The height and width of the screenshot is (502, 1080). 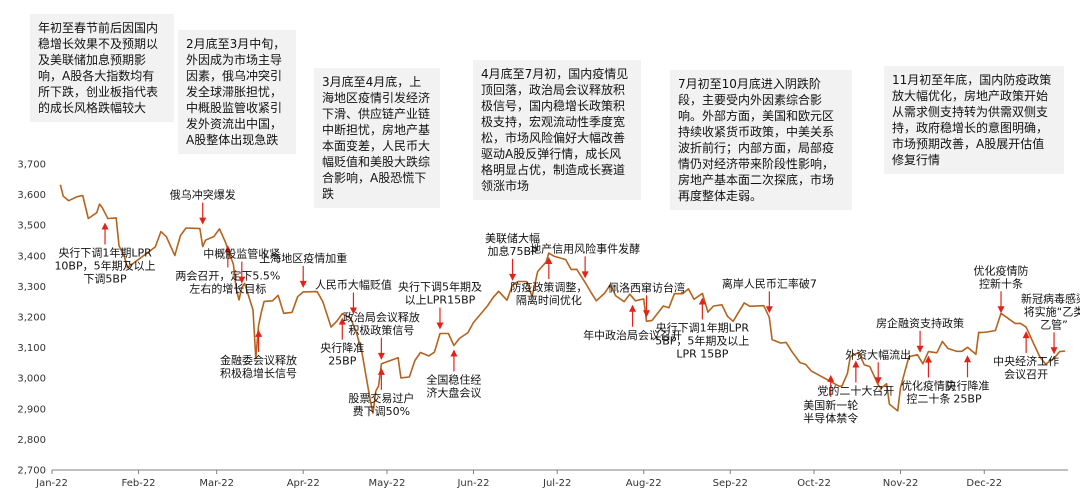 What do you see at coordinates (632, 323) in the screenshot?
I see `annotation-16: 年中政治局会议召开` at bounding box center [632, 323].